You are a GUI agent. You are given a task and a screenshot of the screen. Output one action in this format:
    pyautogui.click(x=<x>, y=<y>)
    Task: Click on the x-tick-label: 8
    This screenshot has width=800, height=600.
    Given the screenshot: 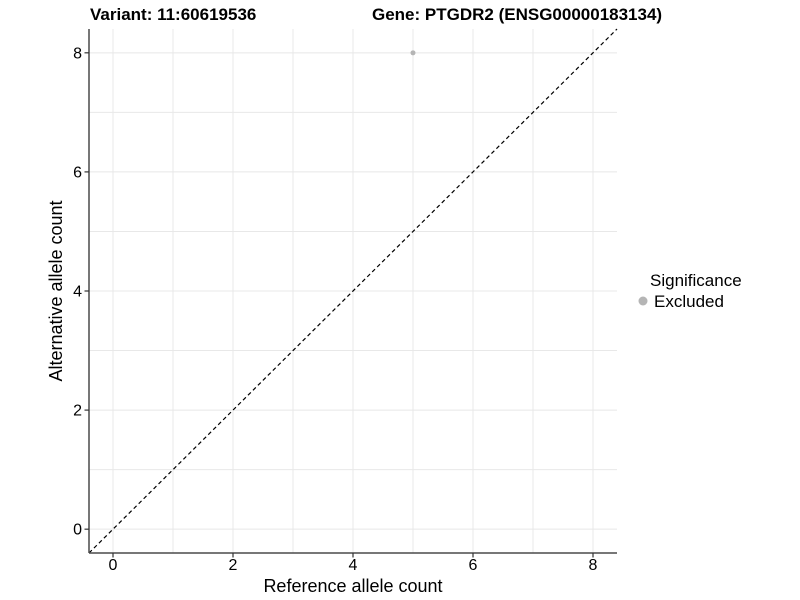 What is the action you would take?
    pyautogui.click(x=593, y=565)
    